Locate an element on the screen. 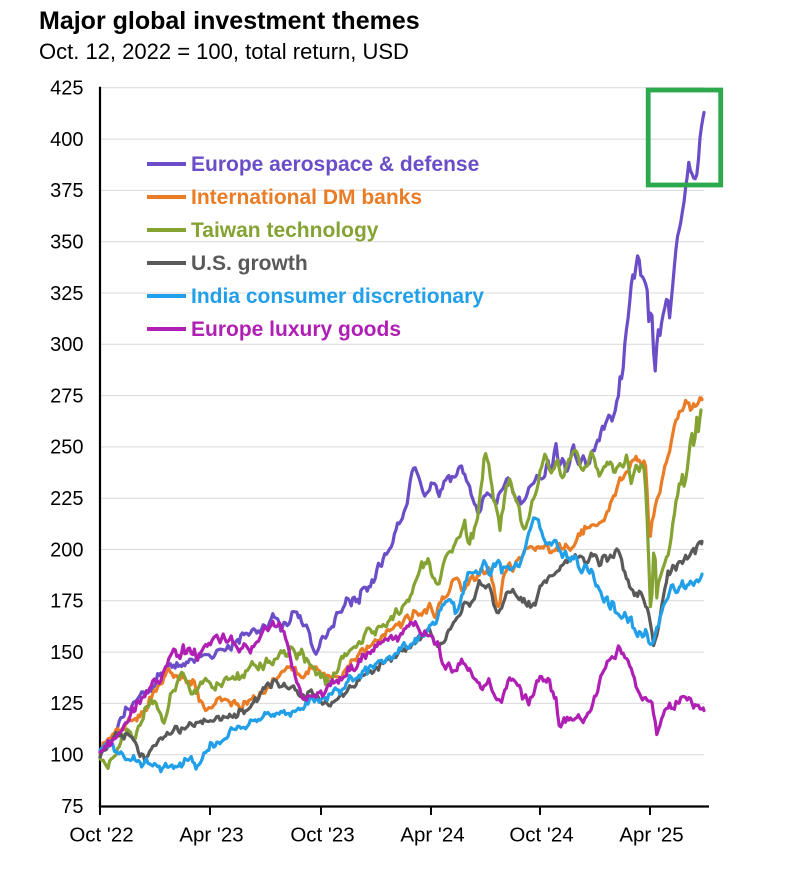 The image size is (800, 875). svg-text: 350 is located at coordinates (66, 243).